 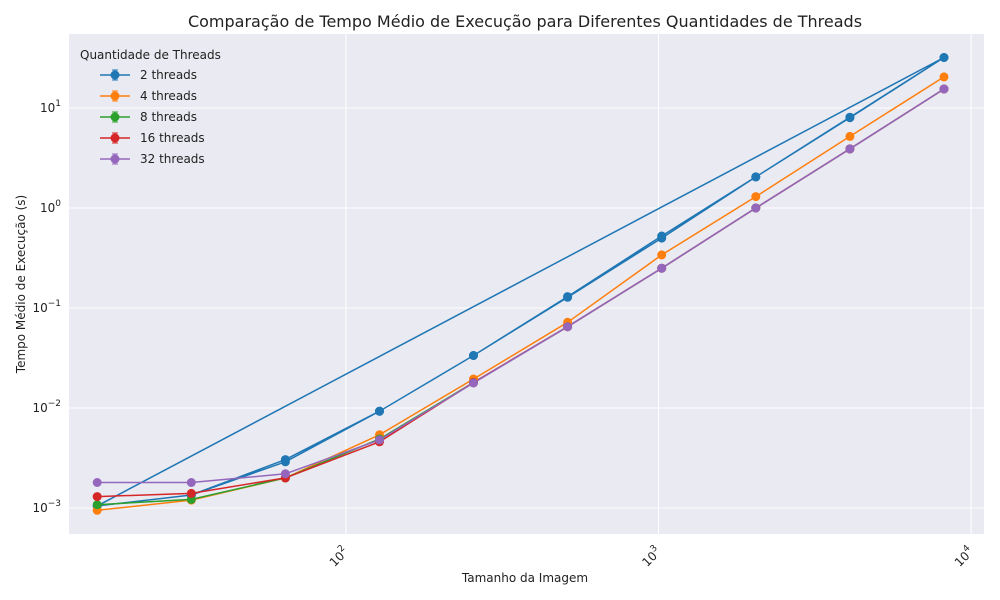 I want to click on x-tick-exponent: 3, so click(x=654, y=548).